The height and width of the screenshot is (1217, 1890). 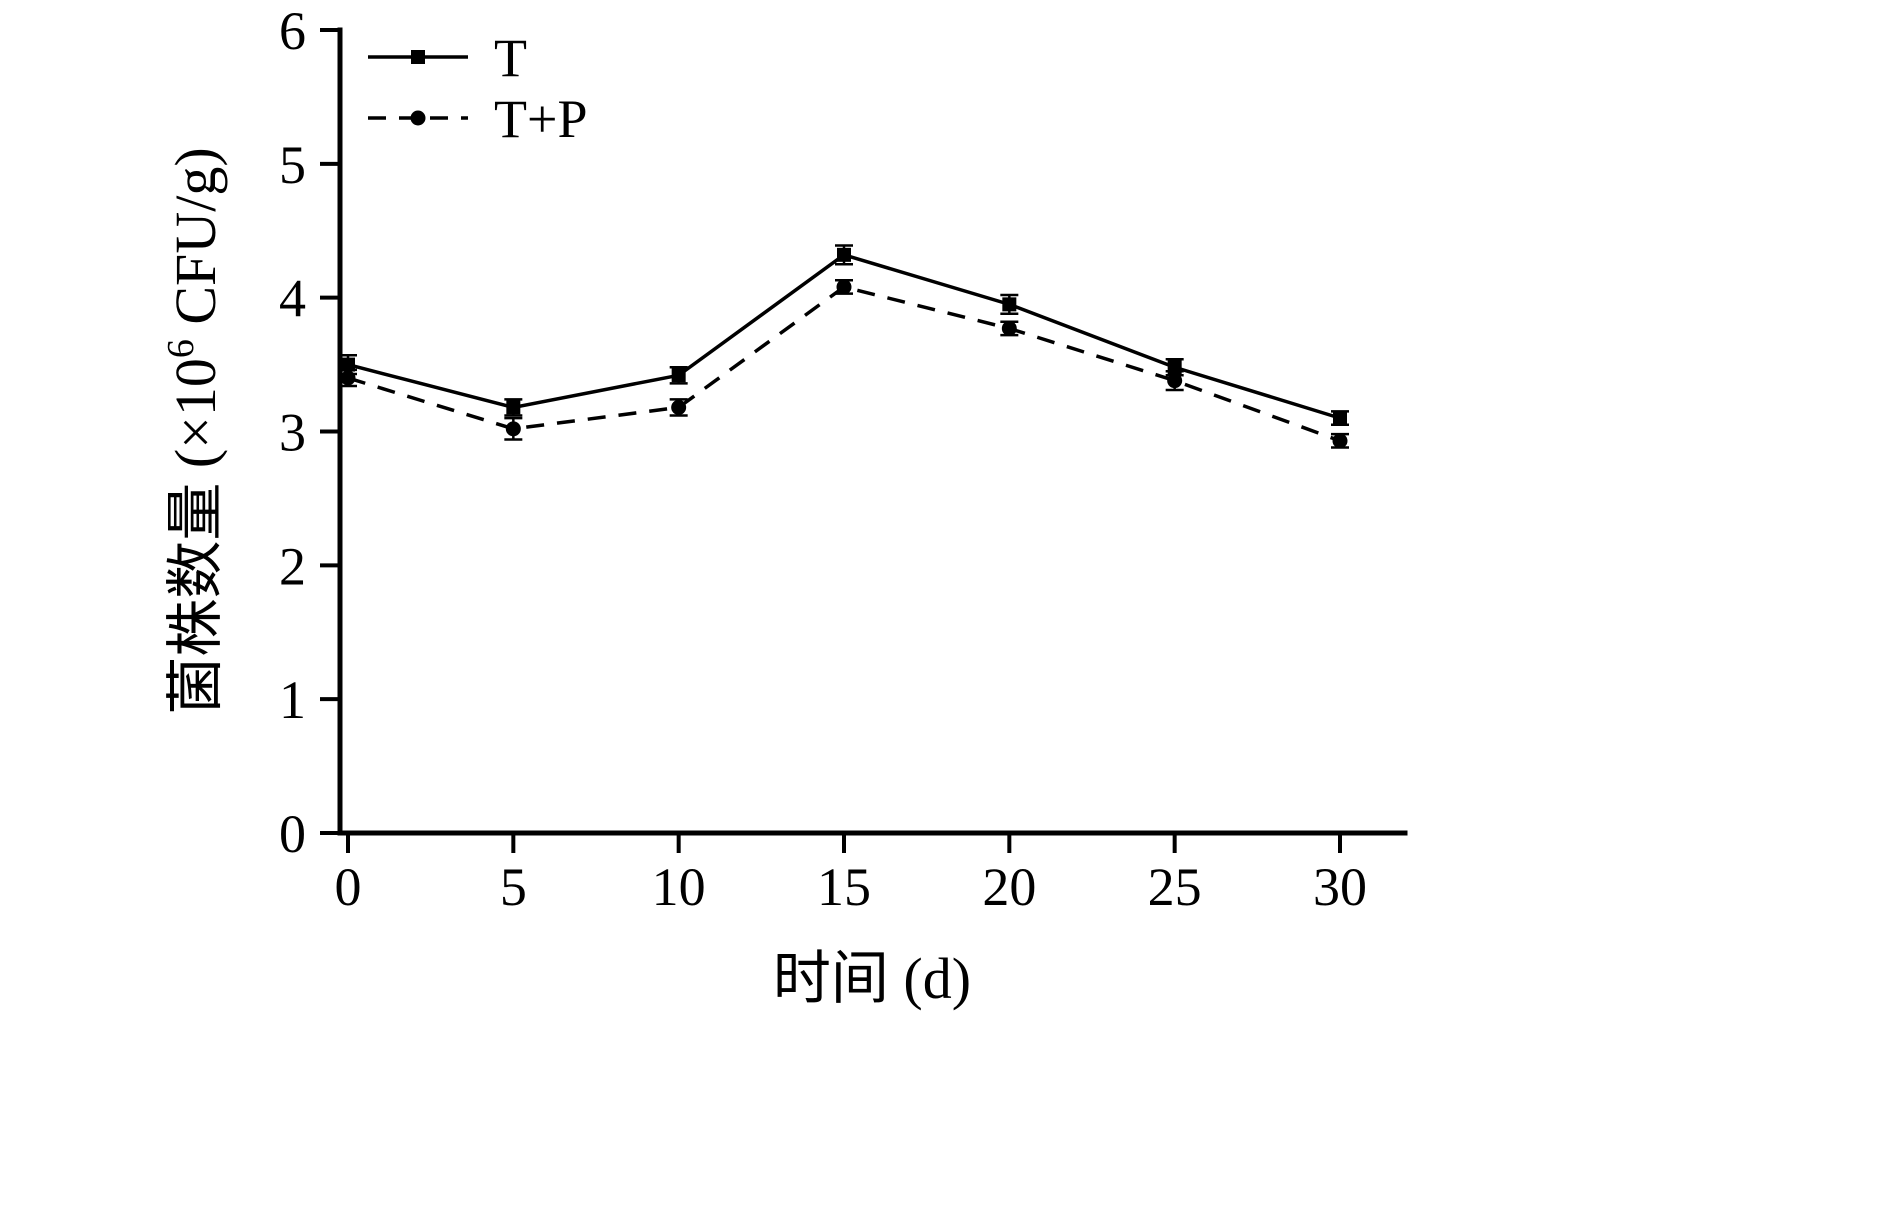 I want to click on y-tick-label: 3, so click(x=292, y=433).